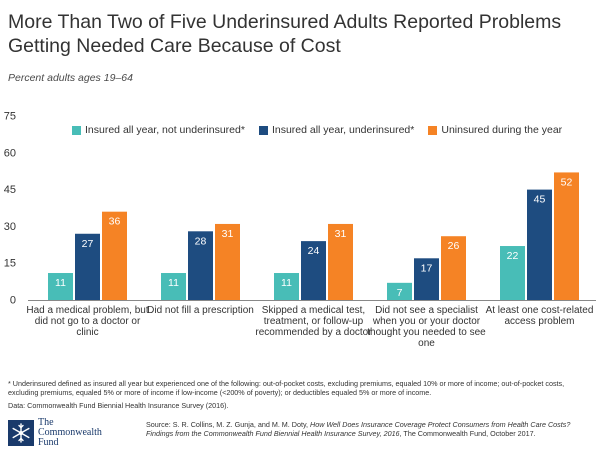  Describe the element at coordinates (165, 130) in the screenshot. I see `legend-label-not-underinsured: Insured all year, not underinsured*` at that location.